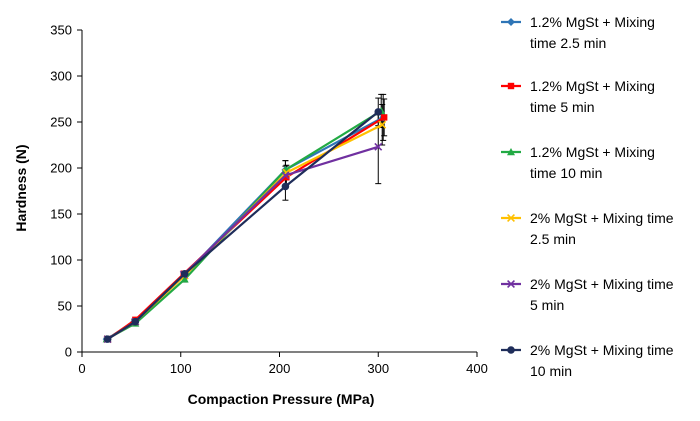 The width and height of the screenshot is (700, 421). What do you see at coordinates (61, 168) in the screenshot?
I see `y-tick-label: 200` at bounding box center [61, 168].